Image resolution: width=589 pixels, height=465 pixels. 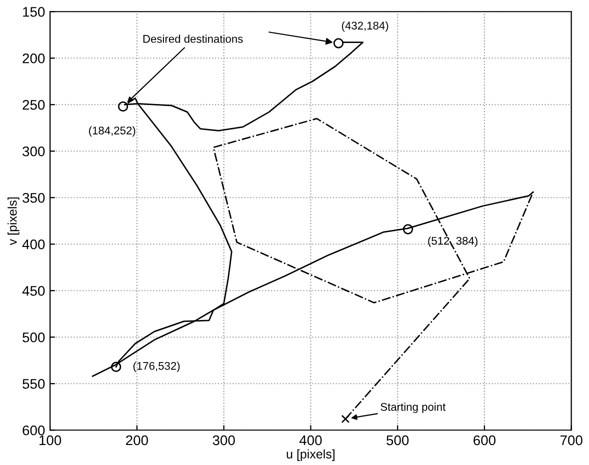 What do you see at coordinates (485, 440) in the screenshot?
I see `x-tick-label: 600` at bounding box center [485, 440].